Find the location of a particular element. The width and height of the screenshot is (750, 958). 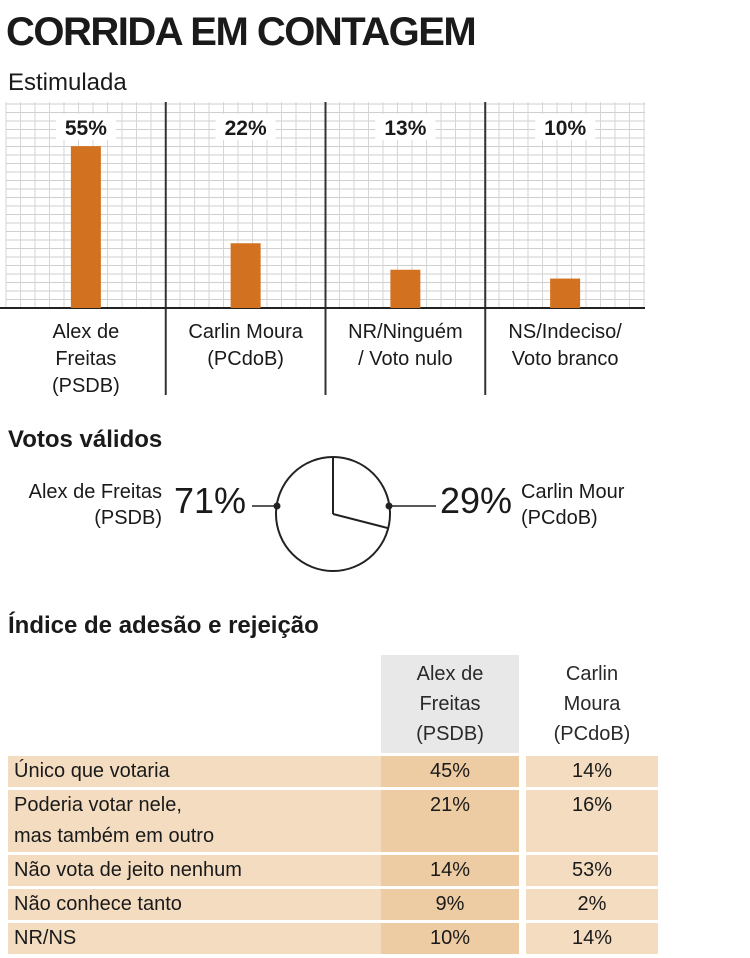

bar-value-label: 10% is located at coordinates (565, 128).